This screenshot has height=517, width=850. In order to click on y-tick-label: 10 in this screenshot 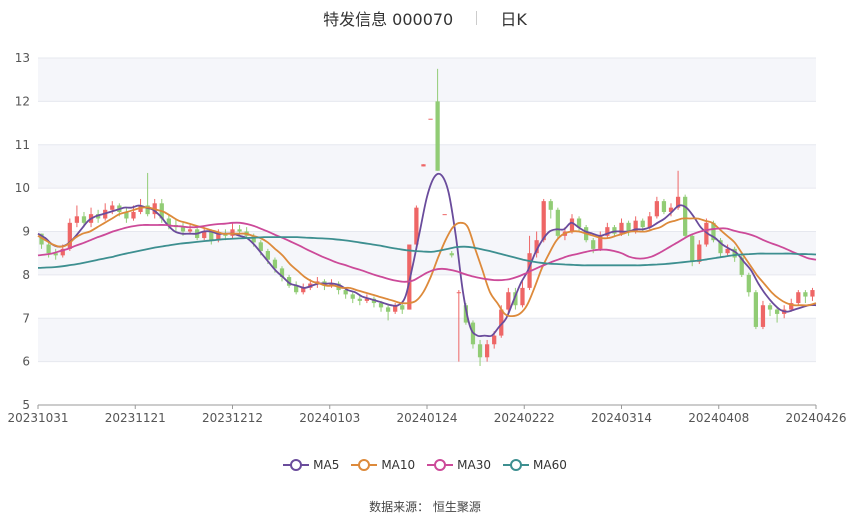, I will do `click(22, 188)`.